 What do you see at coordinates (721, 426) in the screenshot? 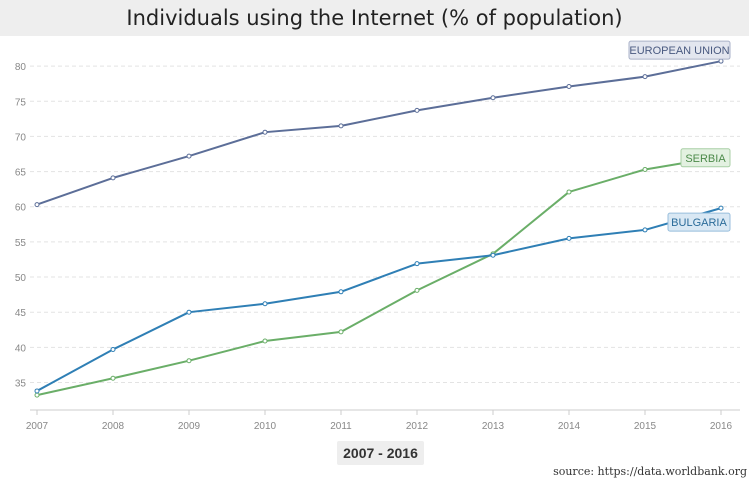
I see `x-tick-label: 2016` at bounding box center [721, 426].